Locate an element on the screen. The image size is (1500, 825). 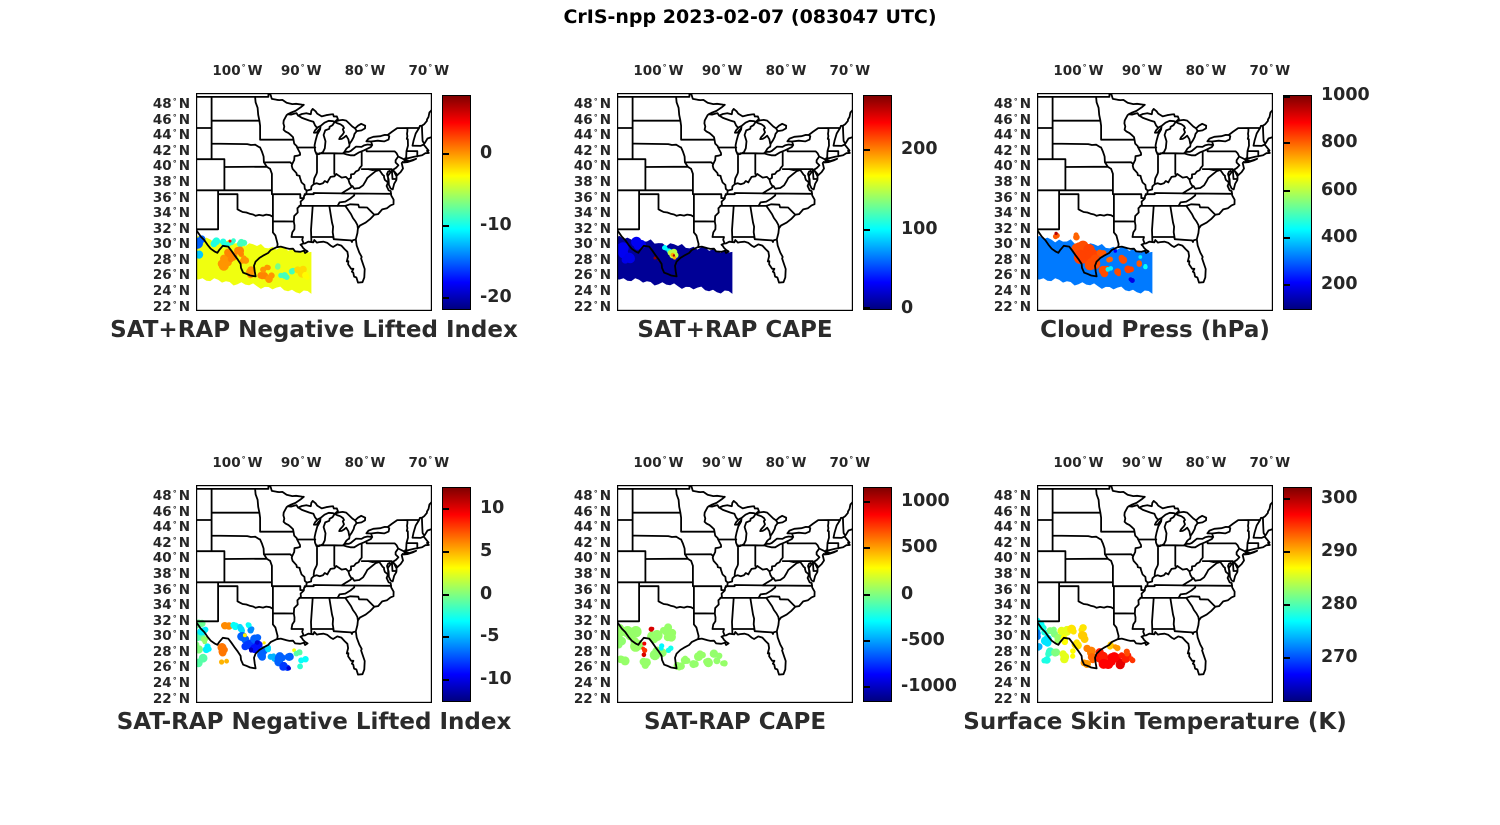
swath-data-points is located at coordinates (253, 259).